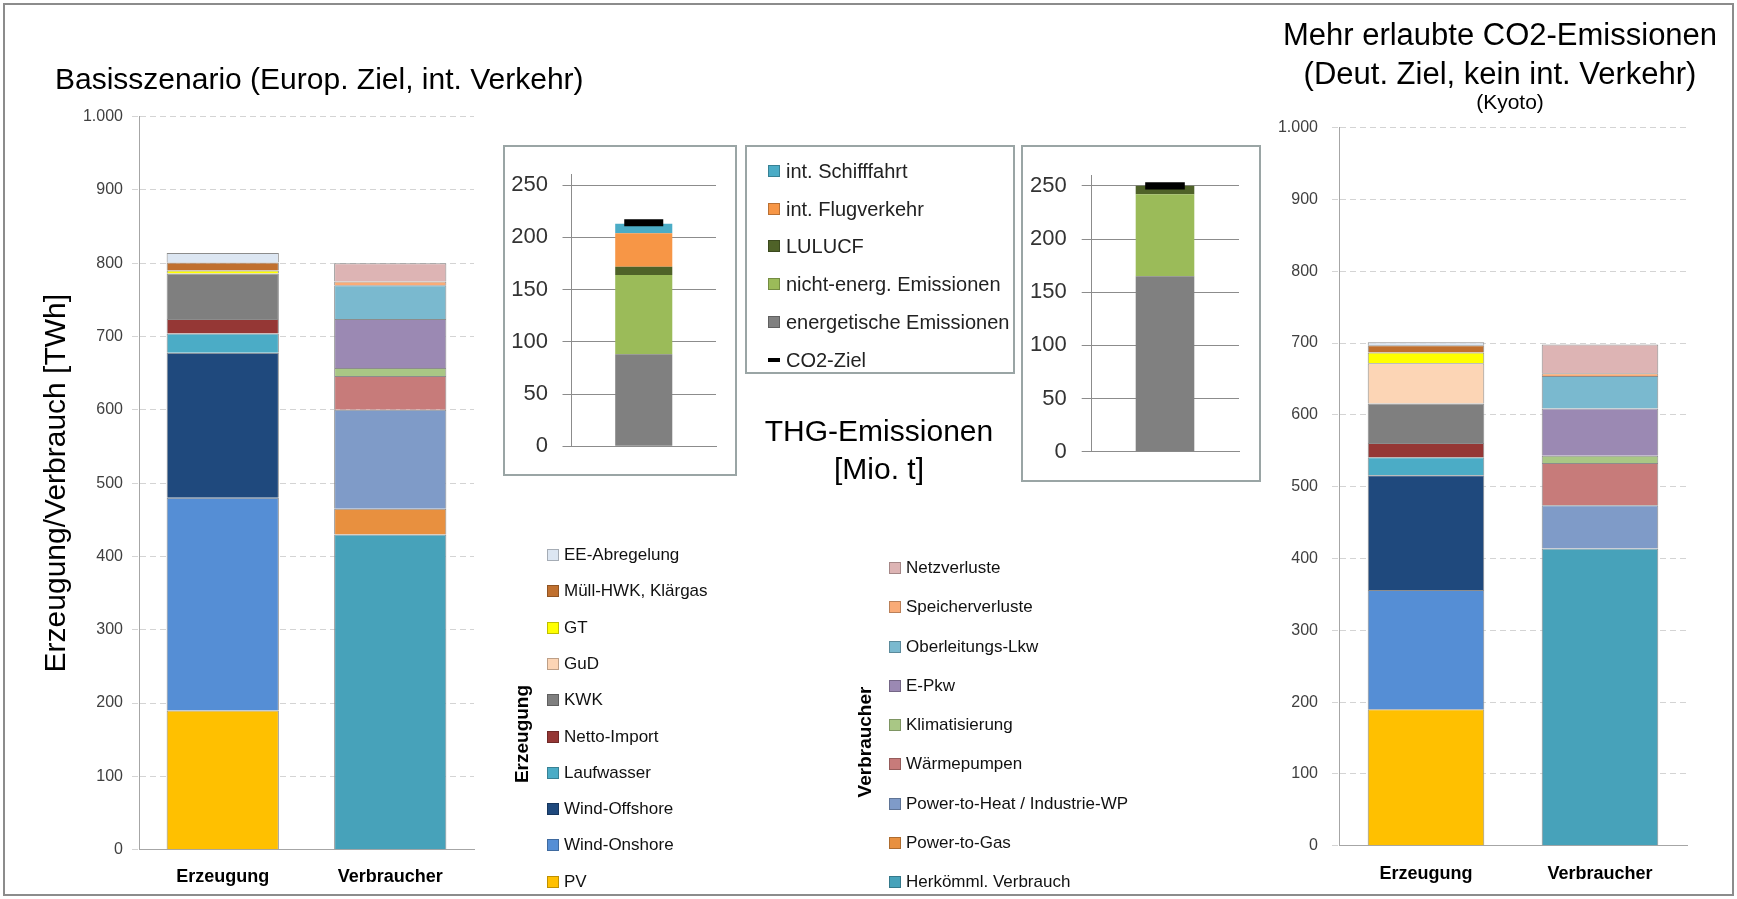  Describe the element at coordinates (959, 725) in the screenshot. I see `legend-label: Klimatisierung` at that location.